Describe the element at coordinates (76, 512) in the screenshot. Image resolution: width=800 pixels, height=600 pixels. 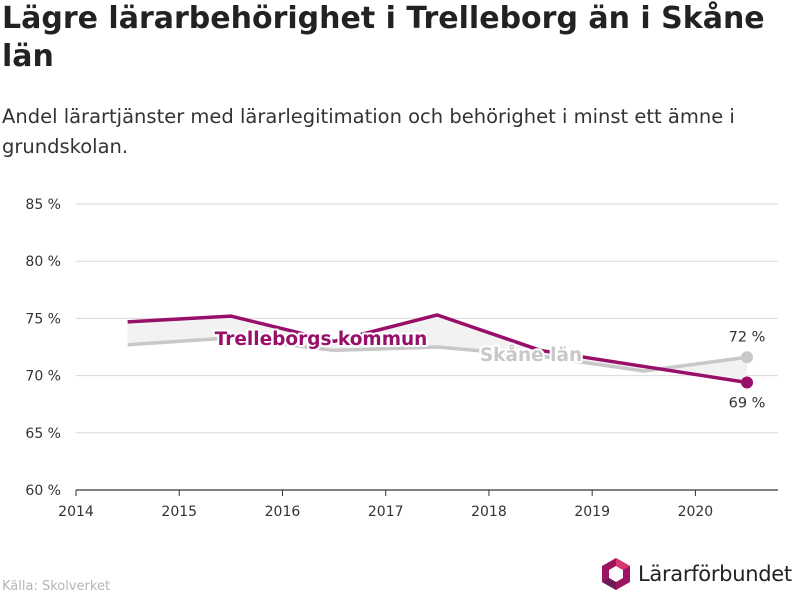
I see `x-tick-label: 2014` at that location.